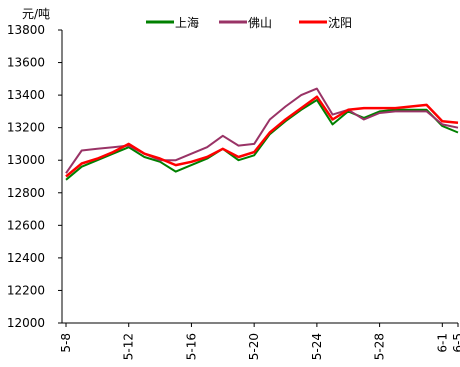  What do you see at coordinates (191, 346) in the screenshot?
I see `x-tick-label: 5-16` at bounding box center [191, 346].